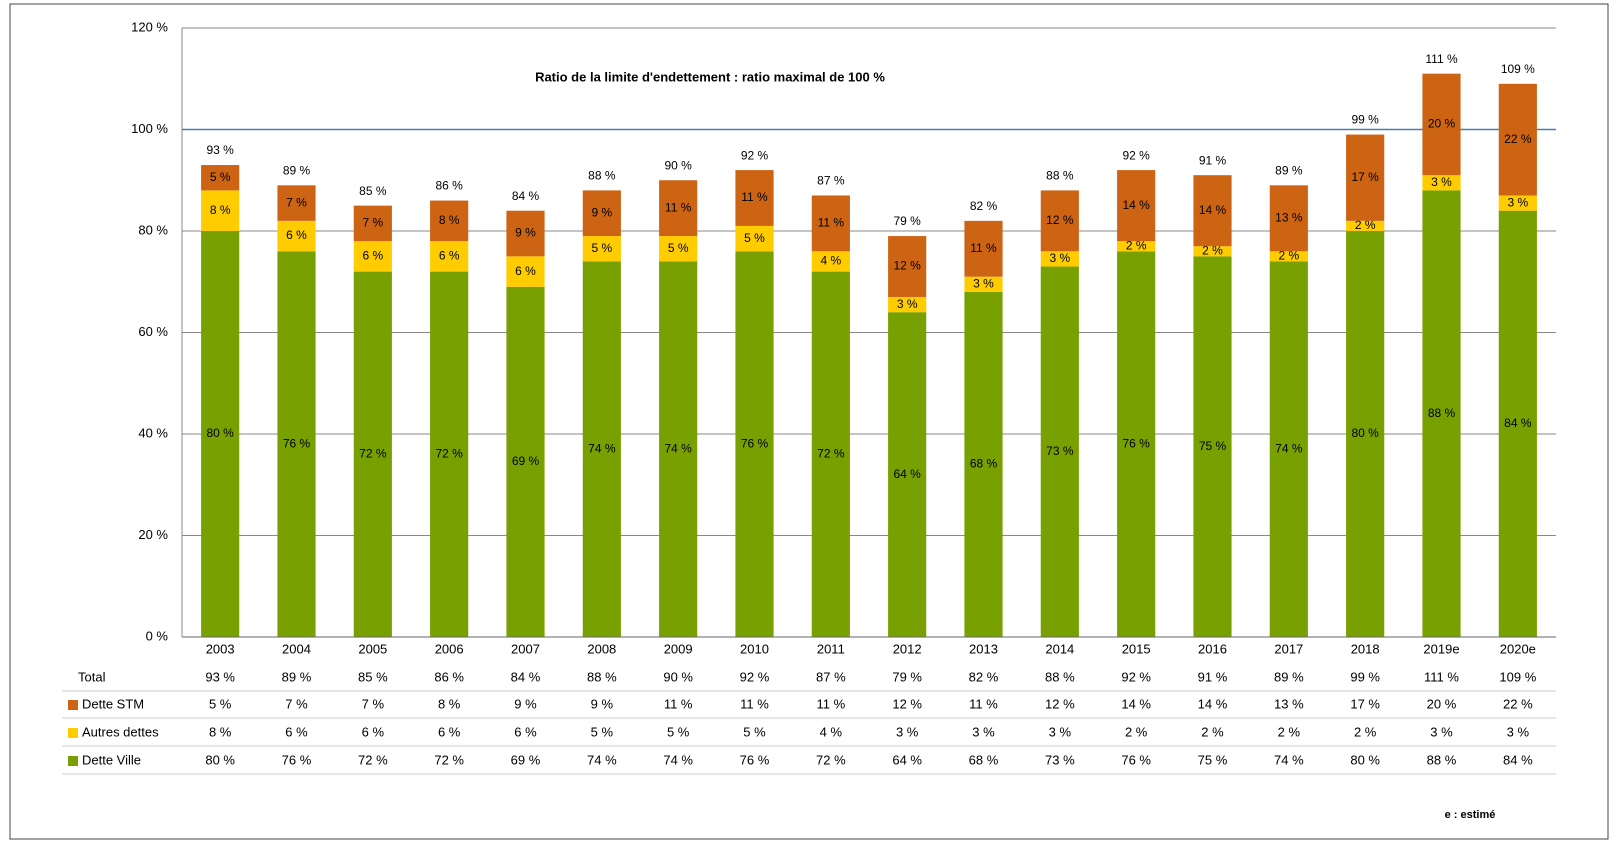  What do you see at coordinates (907, 221) in the screenshot?
I see `total-label: 79 %` at bounding box center [907, 221].